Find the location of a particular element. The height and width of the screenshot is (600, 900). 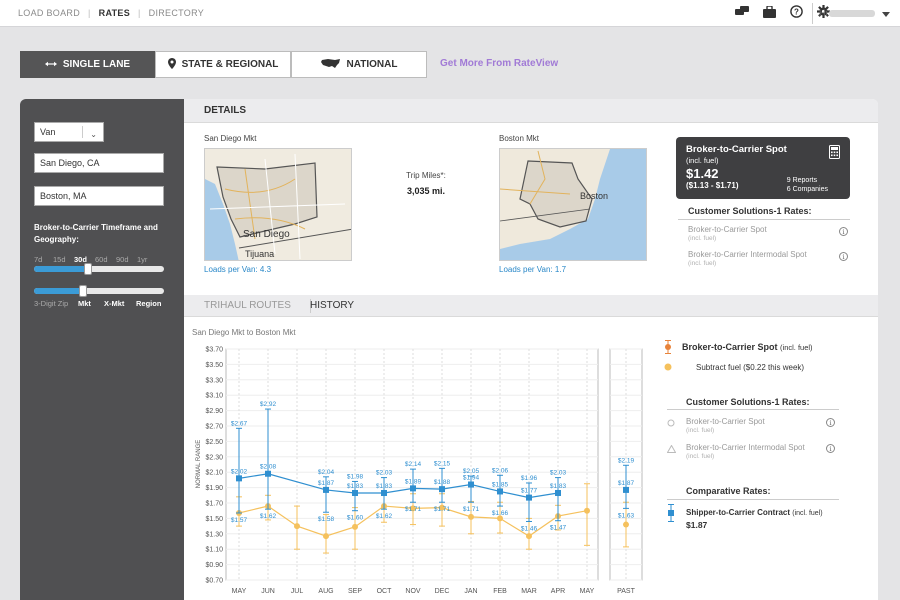

chat-icon is located at coordinates (742, 11).